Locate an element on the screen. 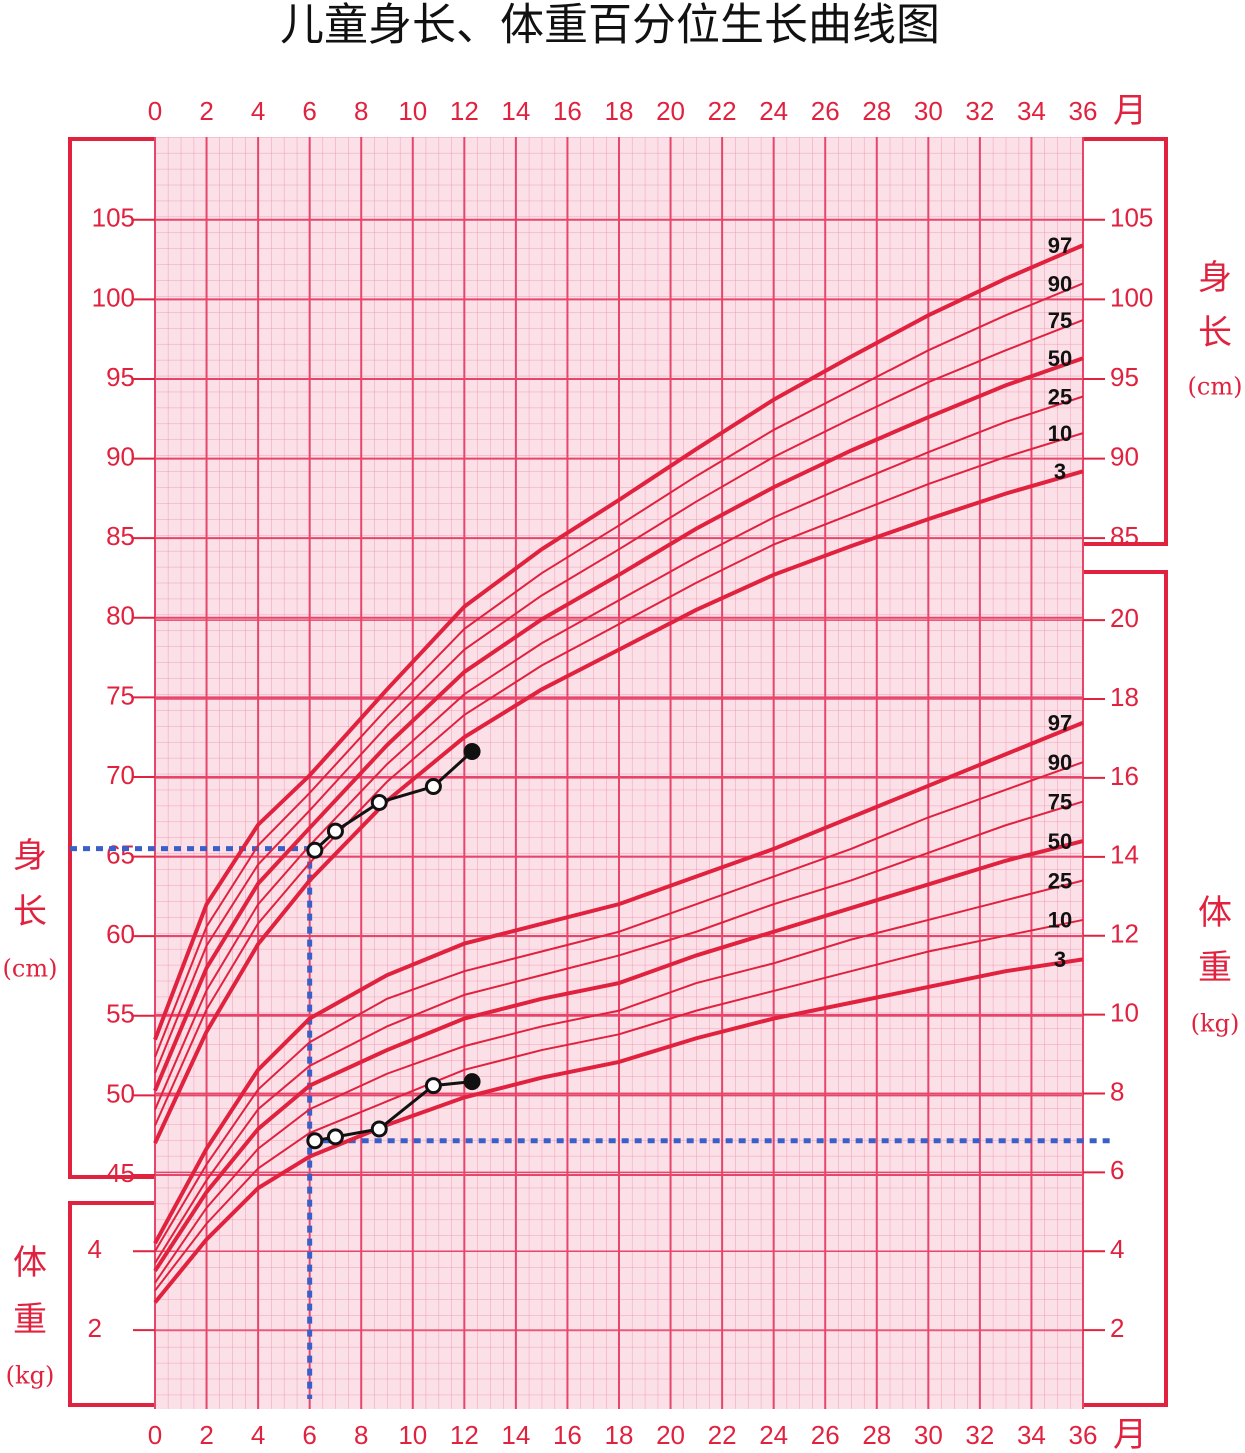 The width and height of the screenshot is (1245, 1453). y2-tick-label: 8 is located at coordinates (1117, 1091).